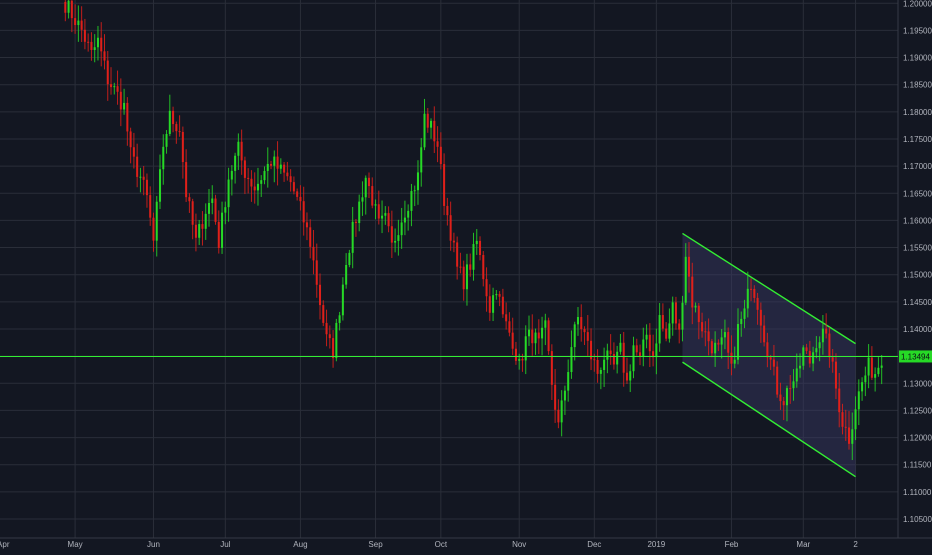 This screenshot has height=555, width=932. What do you see at coordinates (769, 419) in the screenshot?
I see `channel-lower-line` at bounding box center [769, 419].